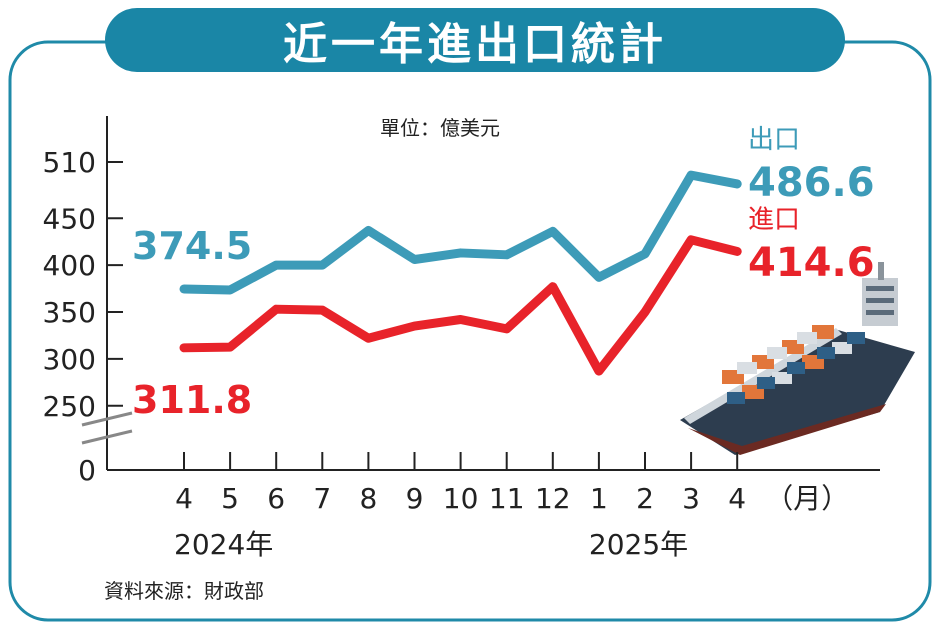  What do you see at coordinates (69, 218) in the screenshot?
I see `y-tick-label: 450` at bounding box center [69, 218].